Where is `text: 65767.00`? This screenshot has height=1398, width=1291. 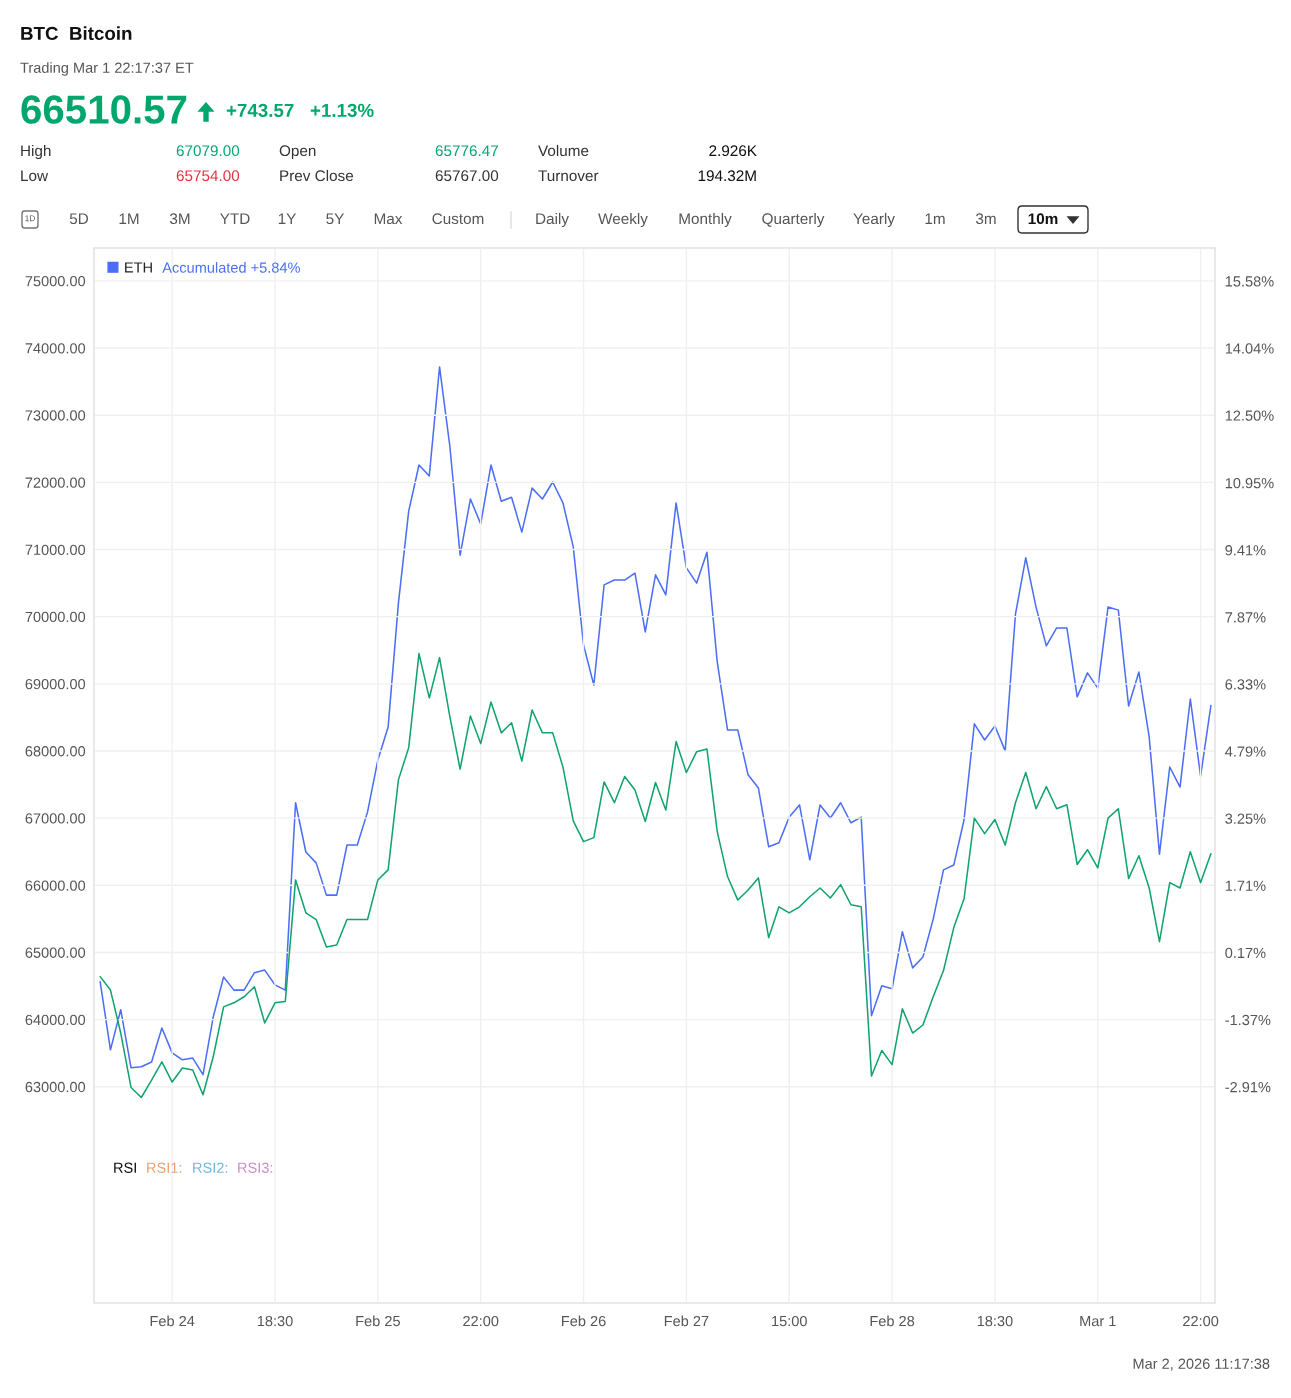
text: 65767.00 is located at coordinates (467, 176).